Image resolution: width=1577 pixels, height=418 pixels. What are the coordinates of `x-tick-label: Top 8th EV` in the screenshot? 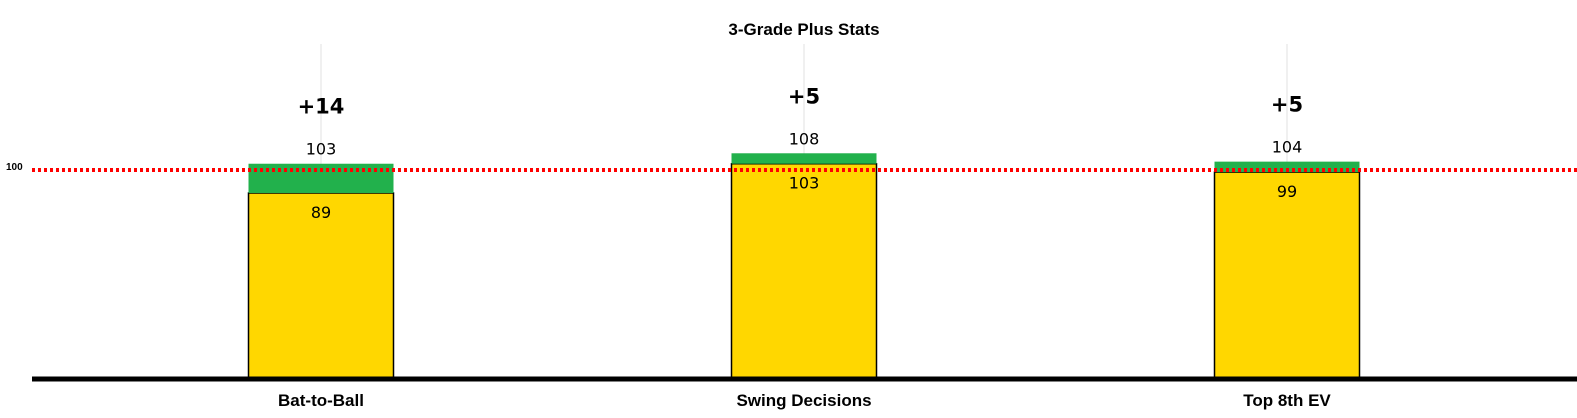 It's located at (1287, 400).